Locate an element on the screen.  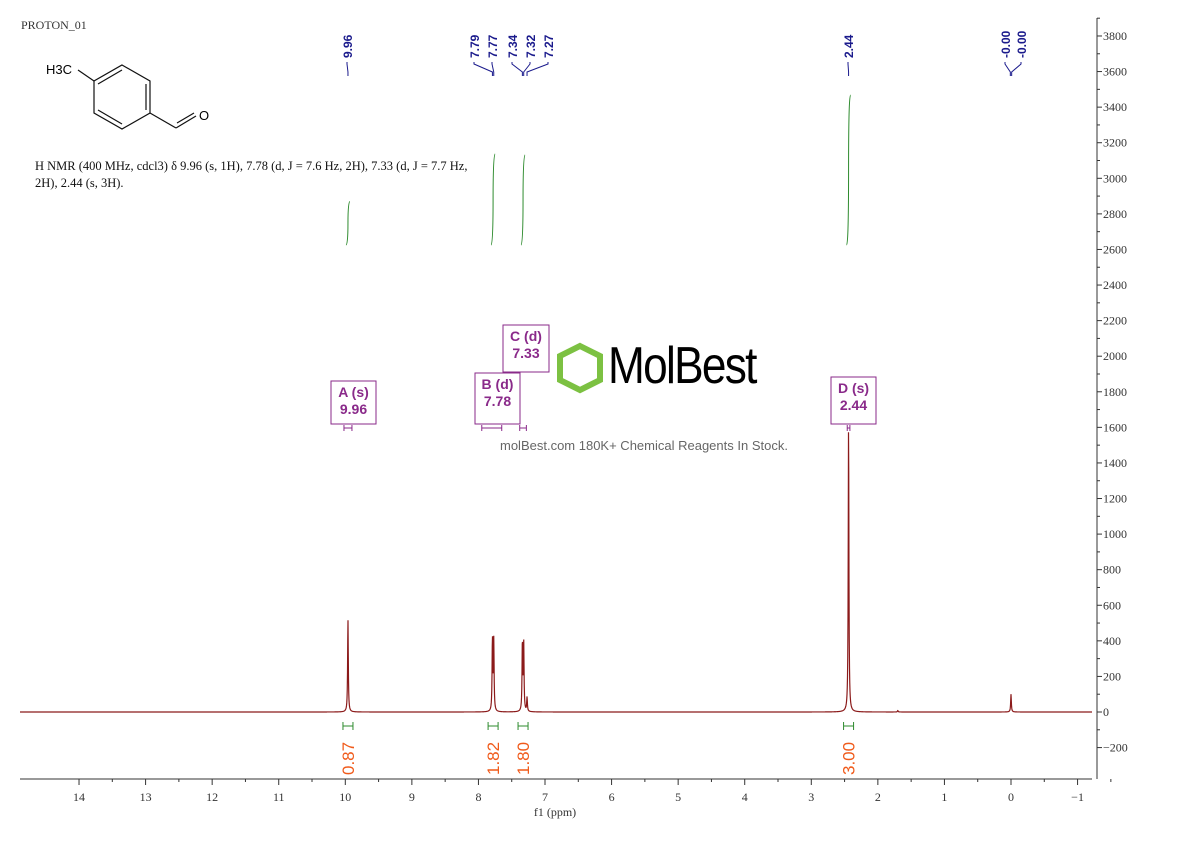
y-tick-label: 2400 is located at coordinates (1115, 285).